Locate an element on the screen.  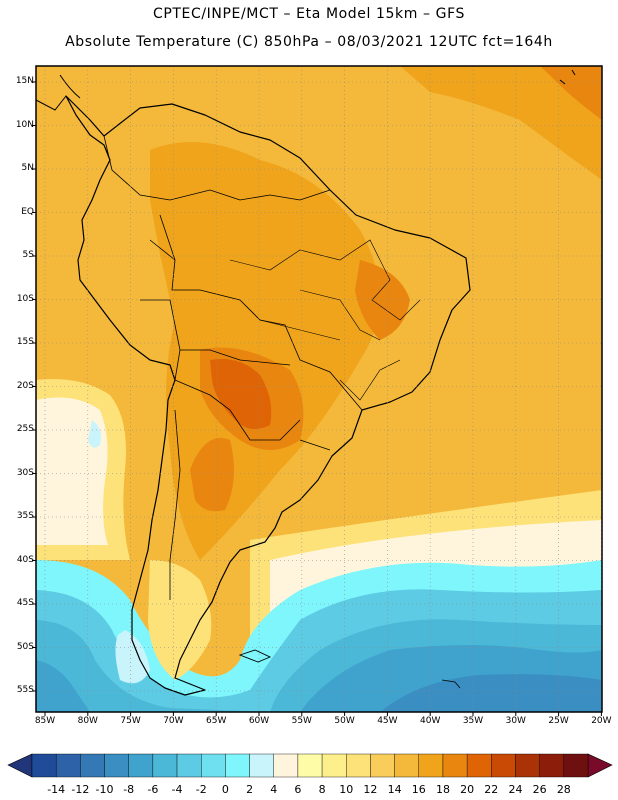
hot-spot-northeast is located at coordinates (382, 300).